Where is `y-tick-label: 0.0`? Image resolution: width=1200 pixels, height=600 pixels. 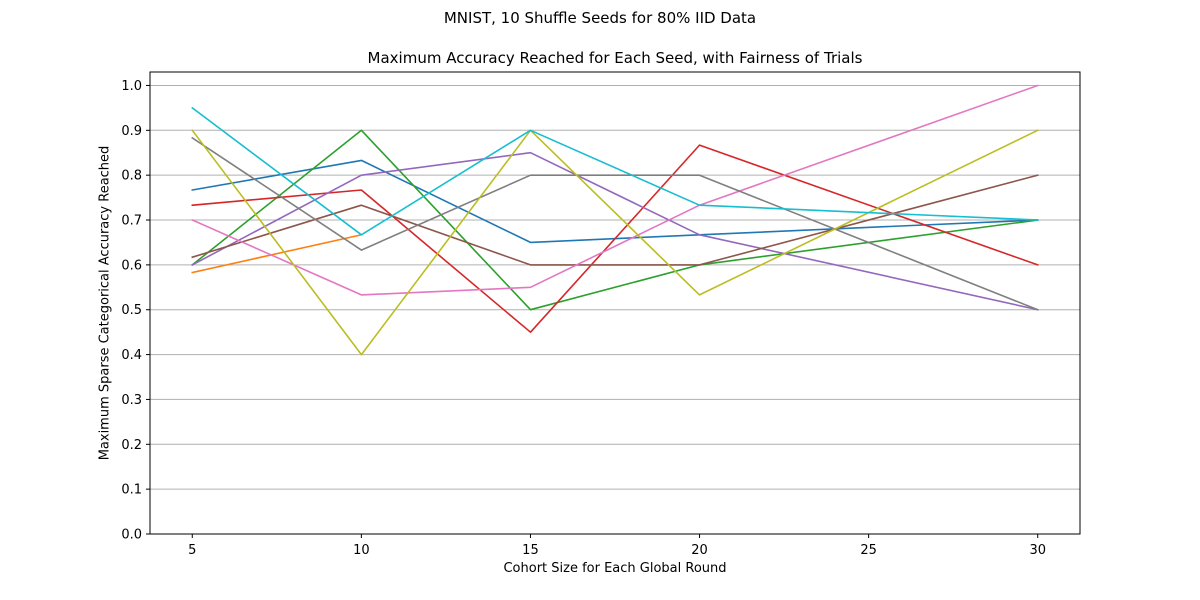 y-tick-label: 0.0 is located at coordinates (131, 535).